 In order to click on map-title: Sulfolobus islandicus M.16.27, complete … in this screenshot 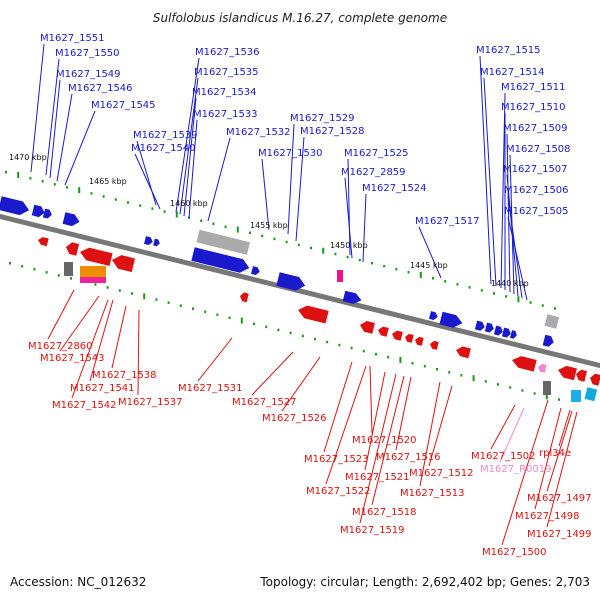, I will do `click(300, 18)`.